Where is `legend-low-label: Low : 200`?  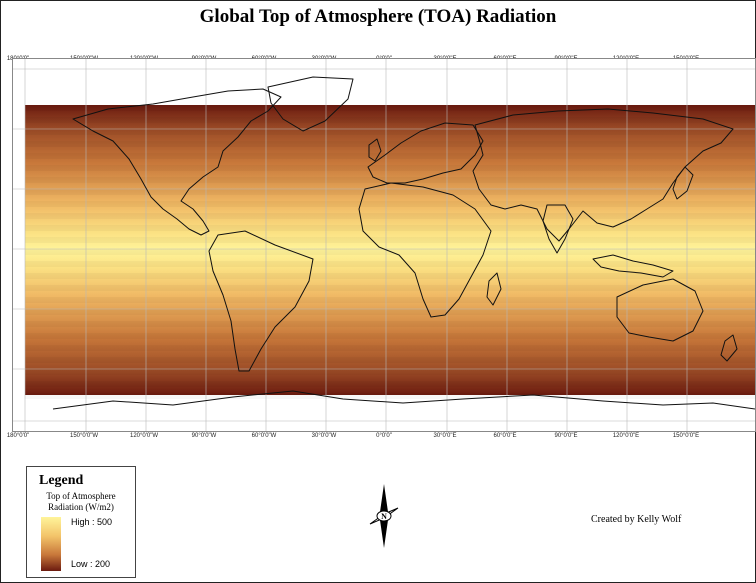 legend-low-label: Low : 200 is located at coordinates (91, 564).